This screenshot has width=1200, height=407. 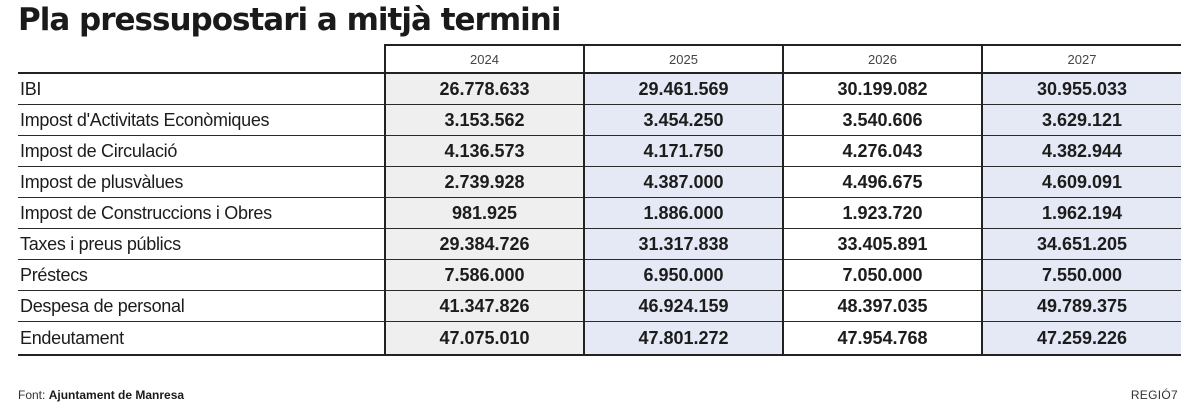 What do you see at coordinates (683, 58) in the screenshot?
I see `year-header-2025: 2025` at bounding box center [683, 58].